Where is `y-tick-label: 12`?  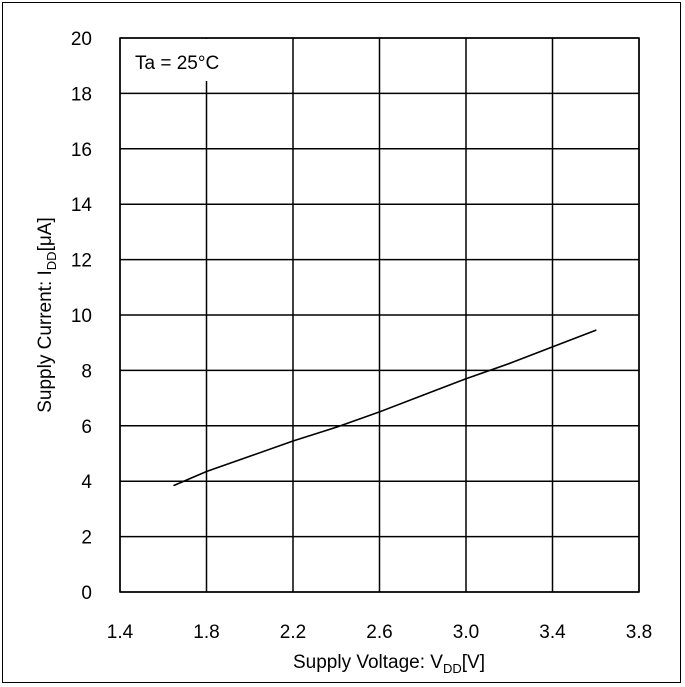 y-tick-label: 12 is located at coordinates (81, 261).